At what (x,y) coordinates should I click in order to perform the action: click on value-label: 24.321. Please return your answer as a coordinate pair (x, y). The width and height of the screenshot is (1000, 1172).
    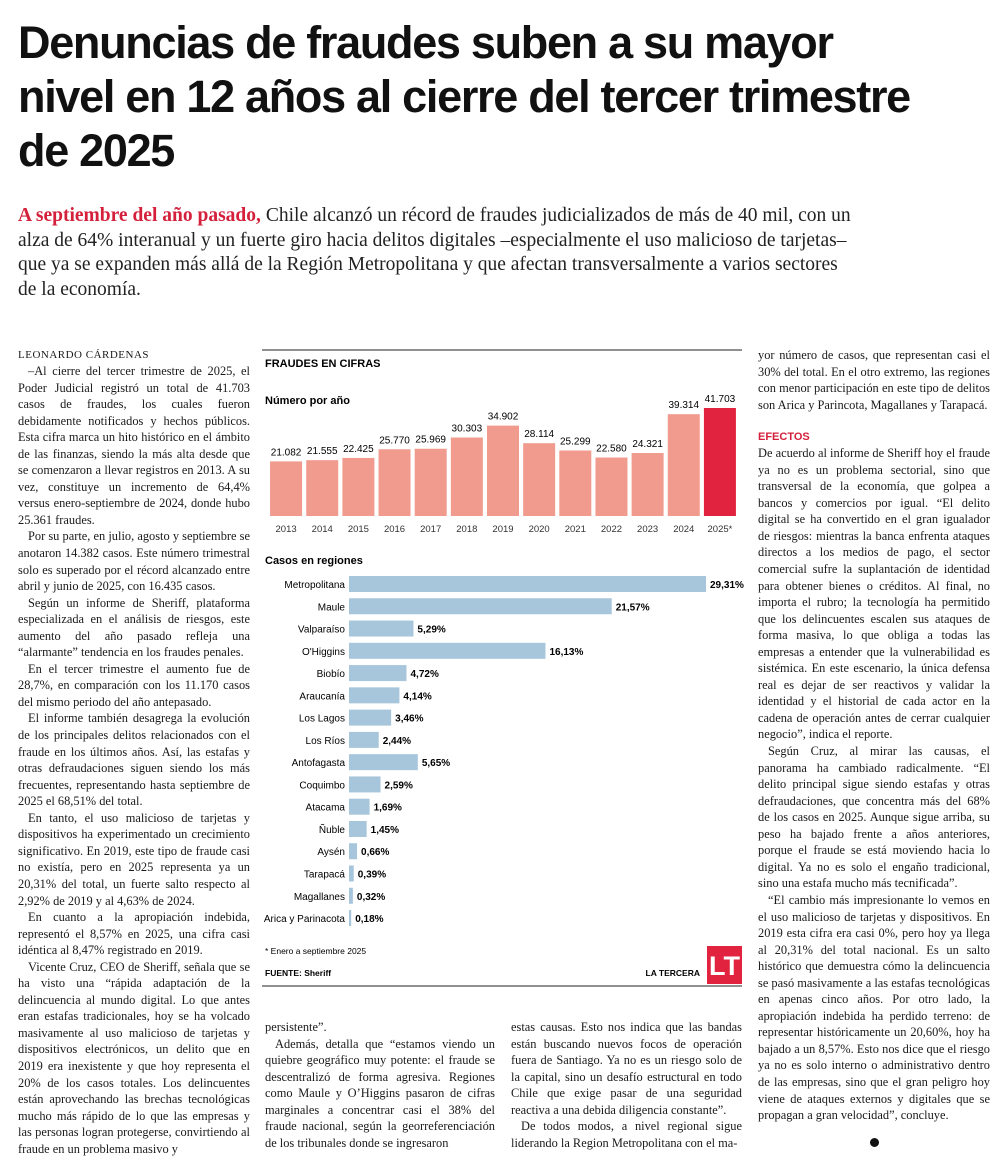
    Looking at the image, I should click on (647, 444).